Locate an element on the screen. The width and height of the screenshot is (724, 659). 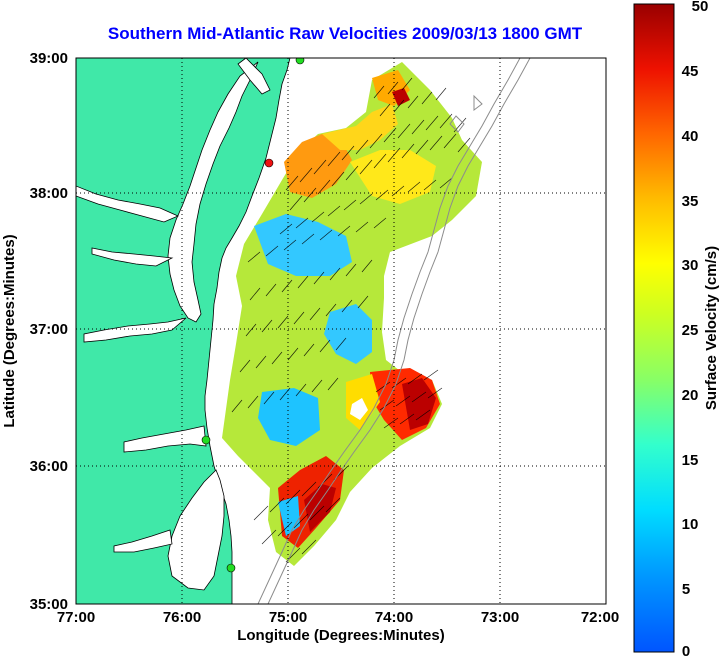
colorbar-tick-label: 0 is located at coordinates (686, 651).